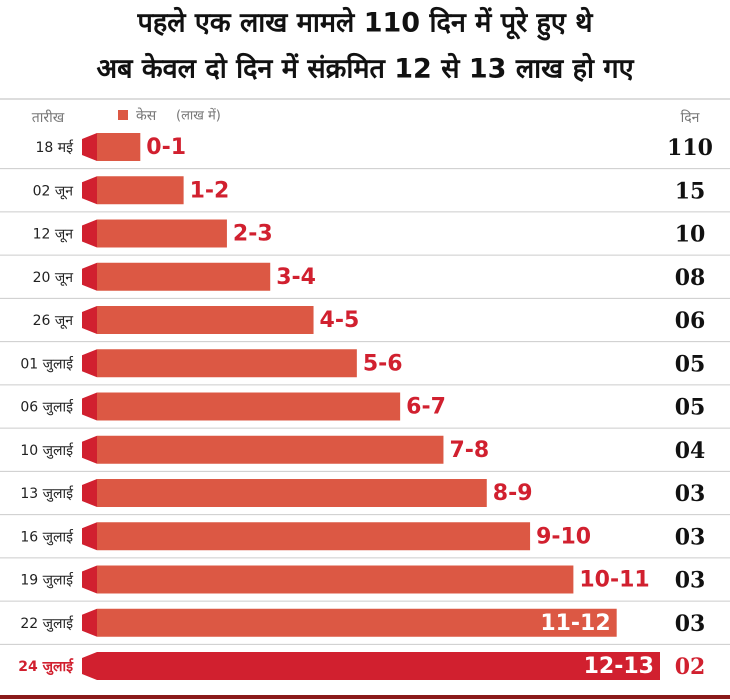  What do you see at coordinates (296, 277) in the screenshot?
I see `bar-label: 3-4` at bounding box center [296, 277].